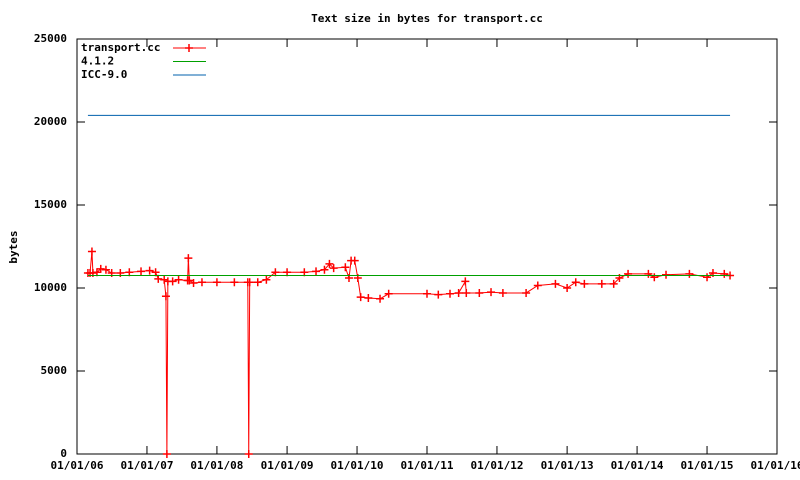 This screenshot has width=800, height=480. Describe the element at coordinates (50, 121) in the screenshot. I see `y-tick-label: 20000` at that location.